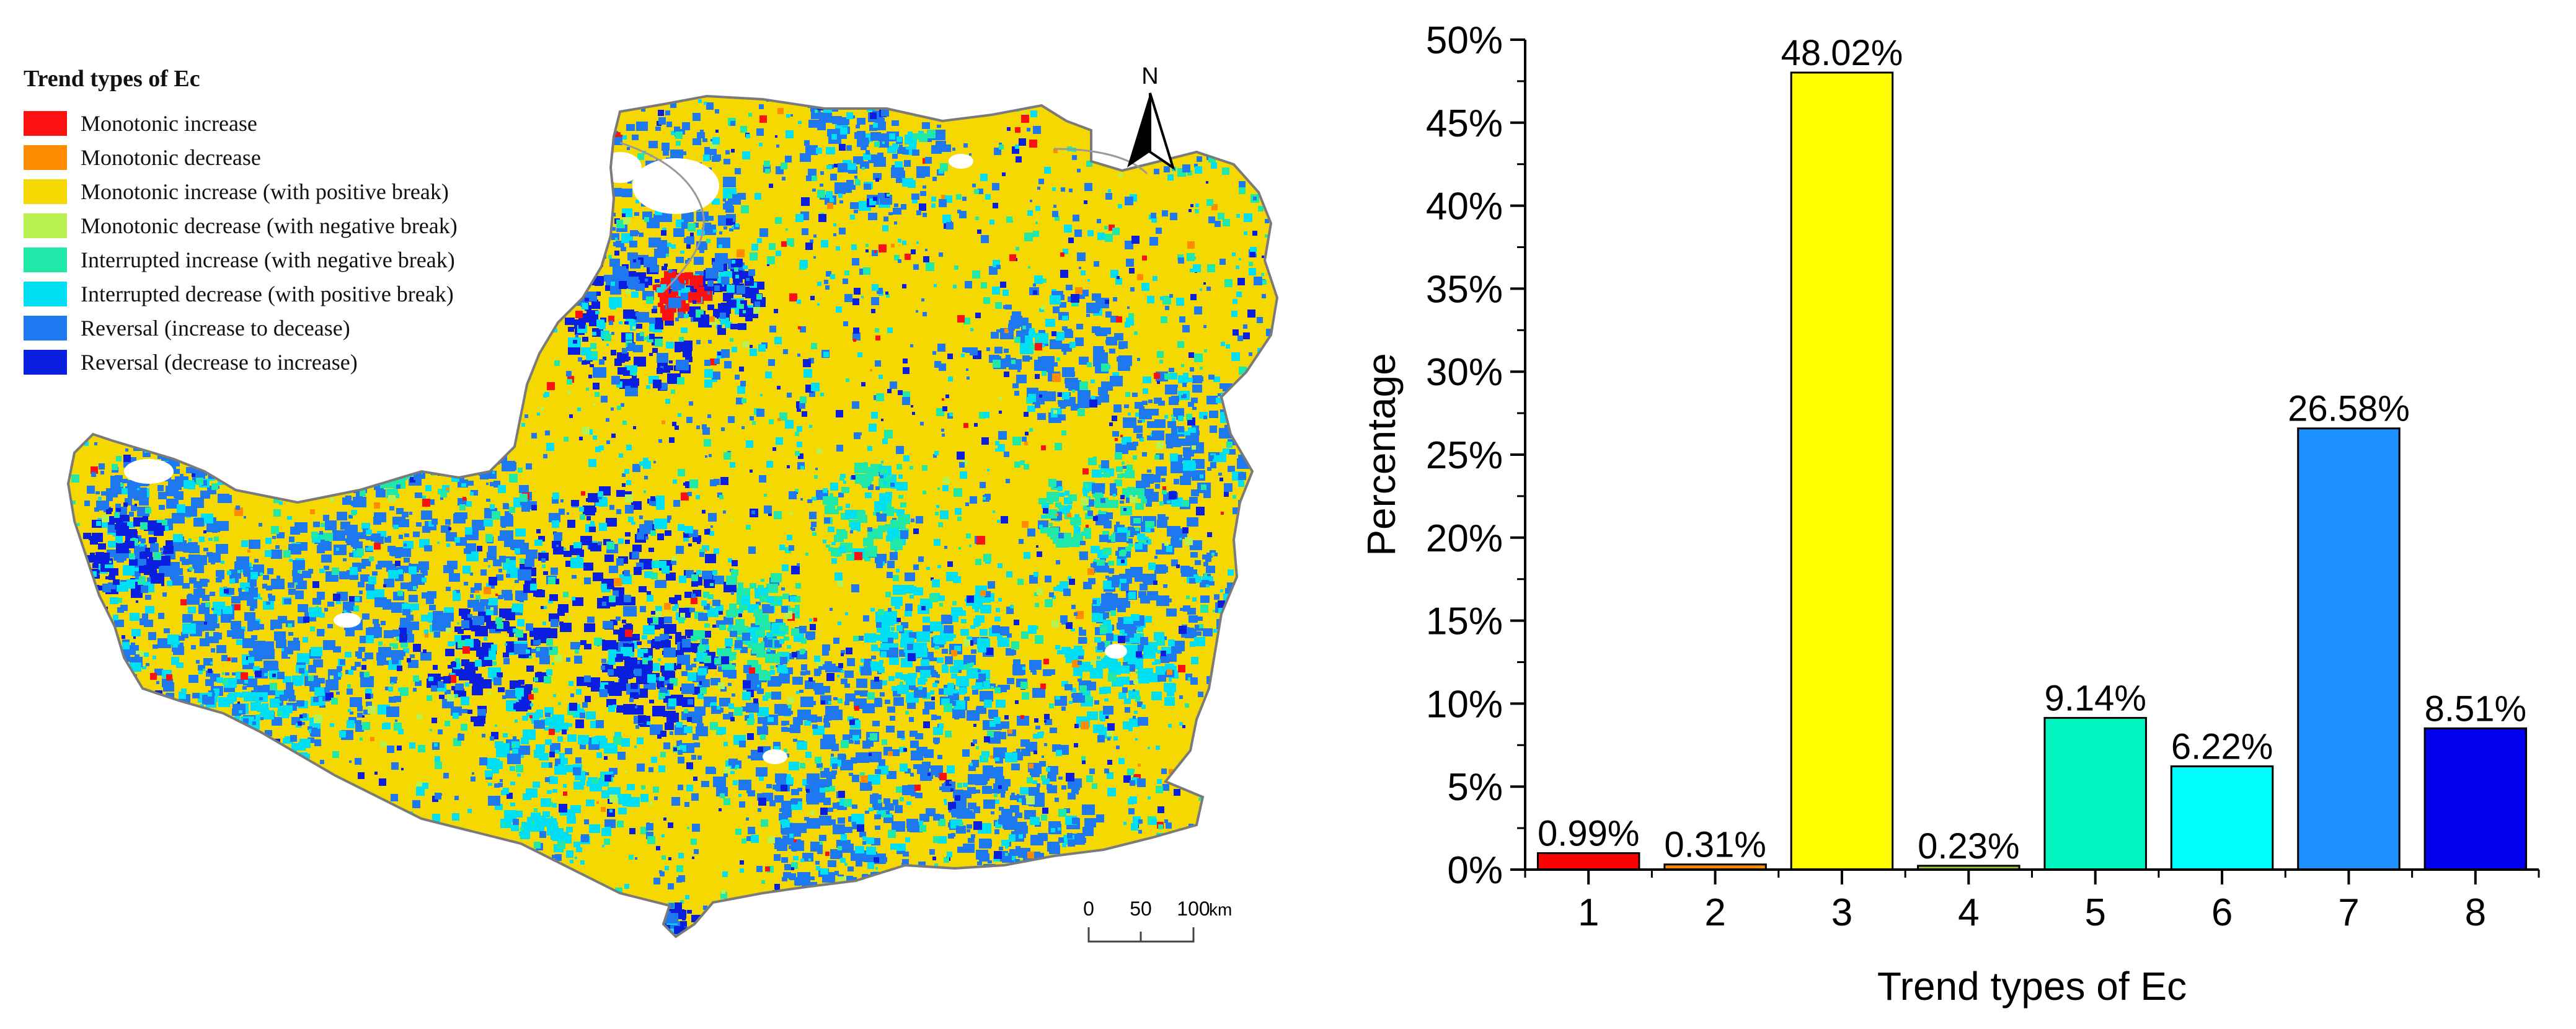 The height and width of the screenshot is (1029, 2576). What do you see at coordinates (1465, 123) in the screenshot?
I see `y-tick-label: 45%` at bounding box center [1465, 123].